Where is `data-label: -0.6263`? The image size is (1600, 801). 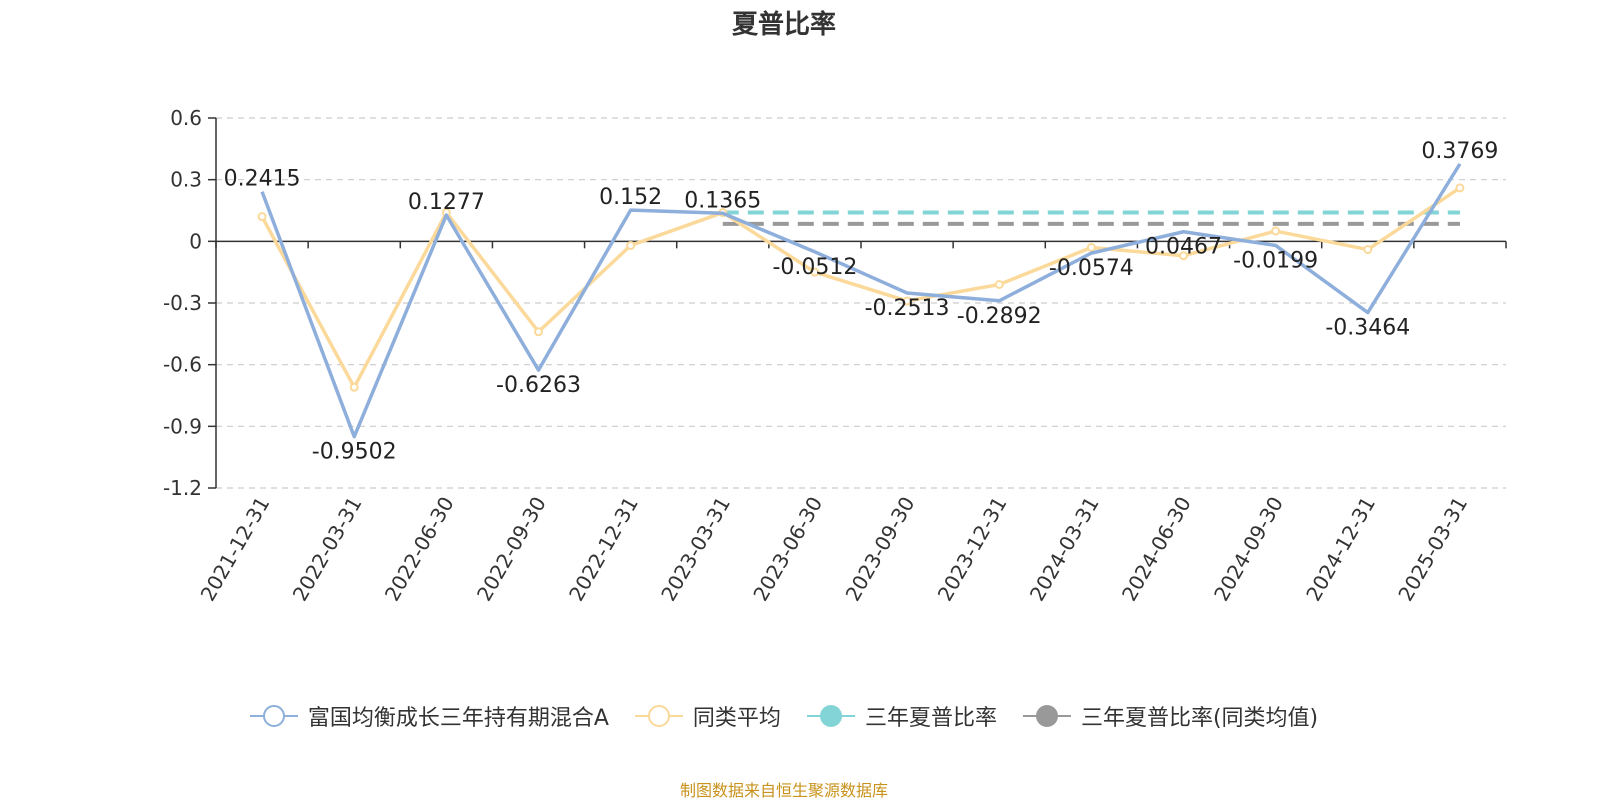 data-label: -0.6263 is located at coordinates (538, 385).